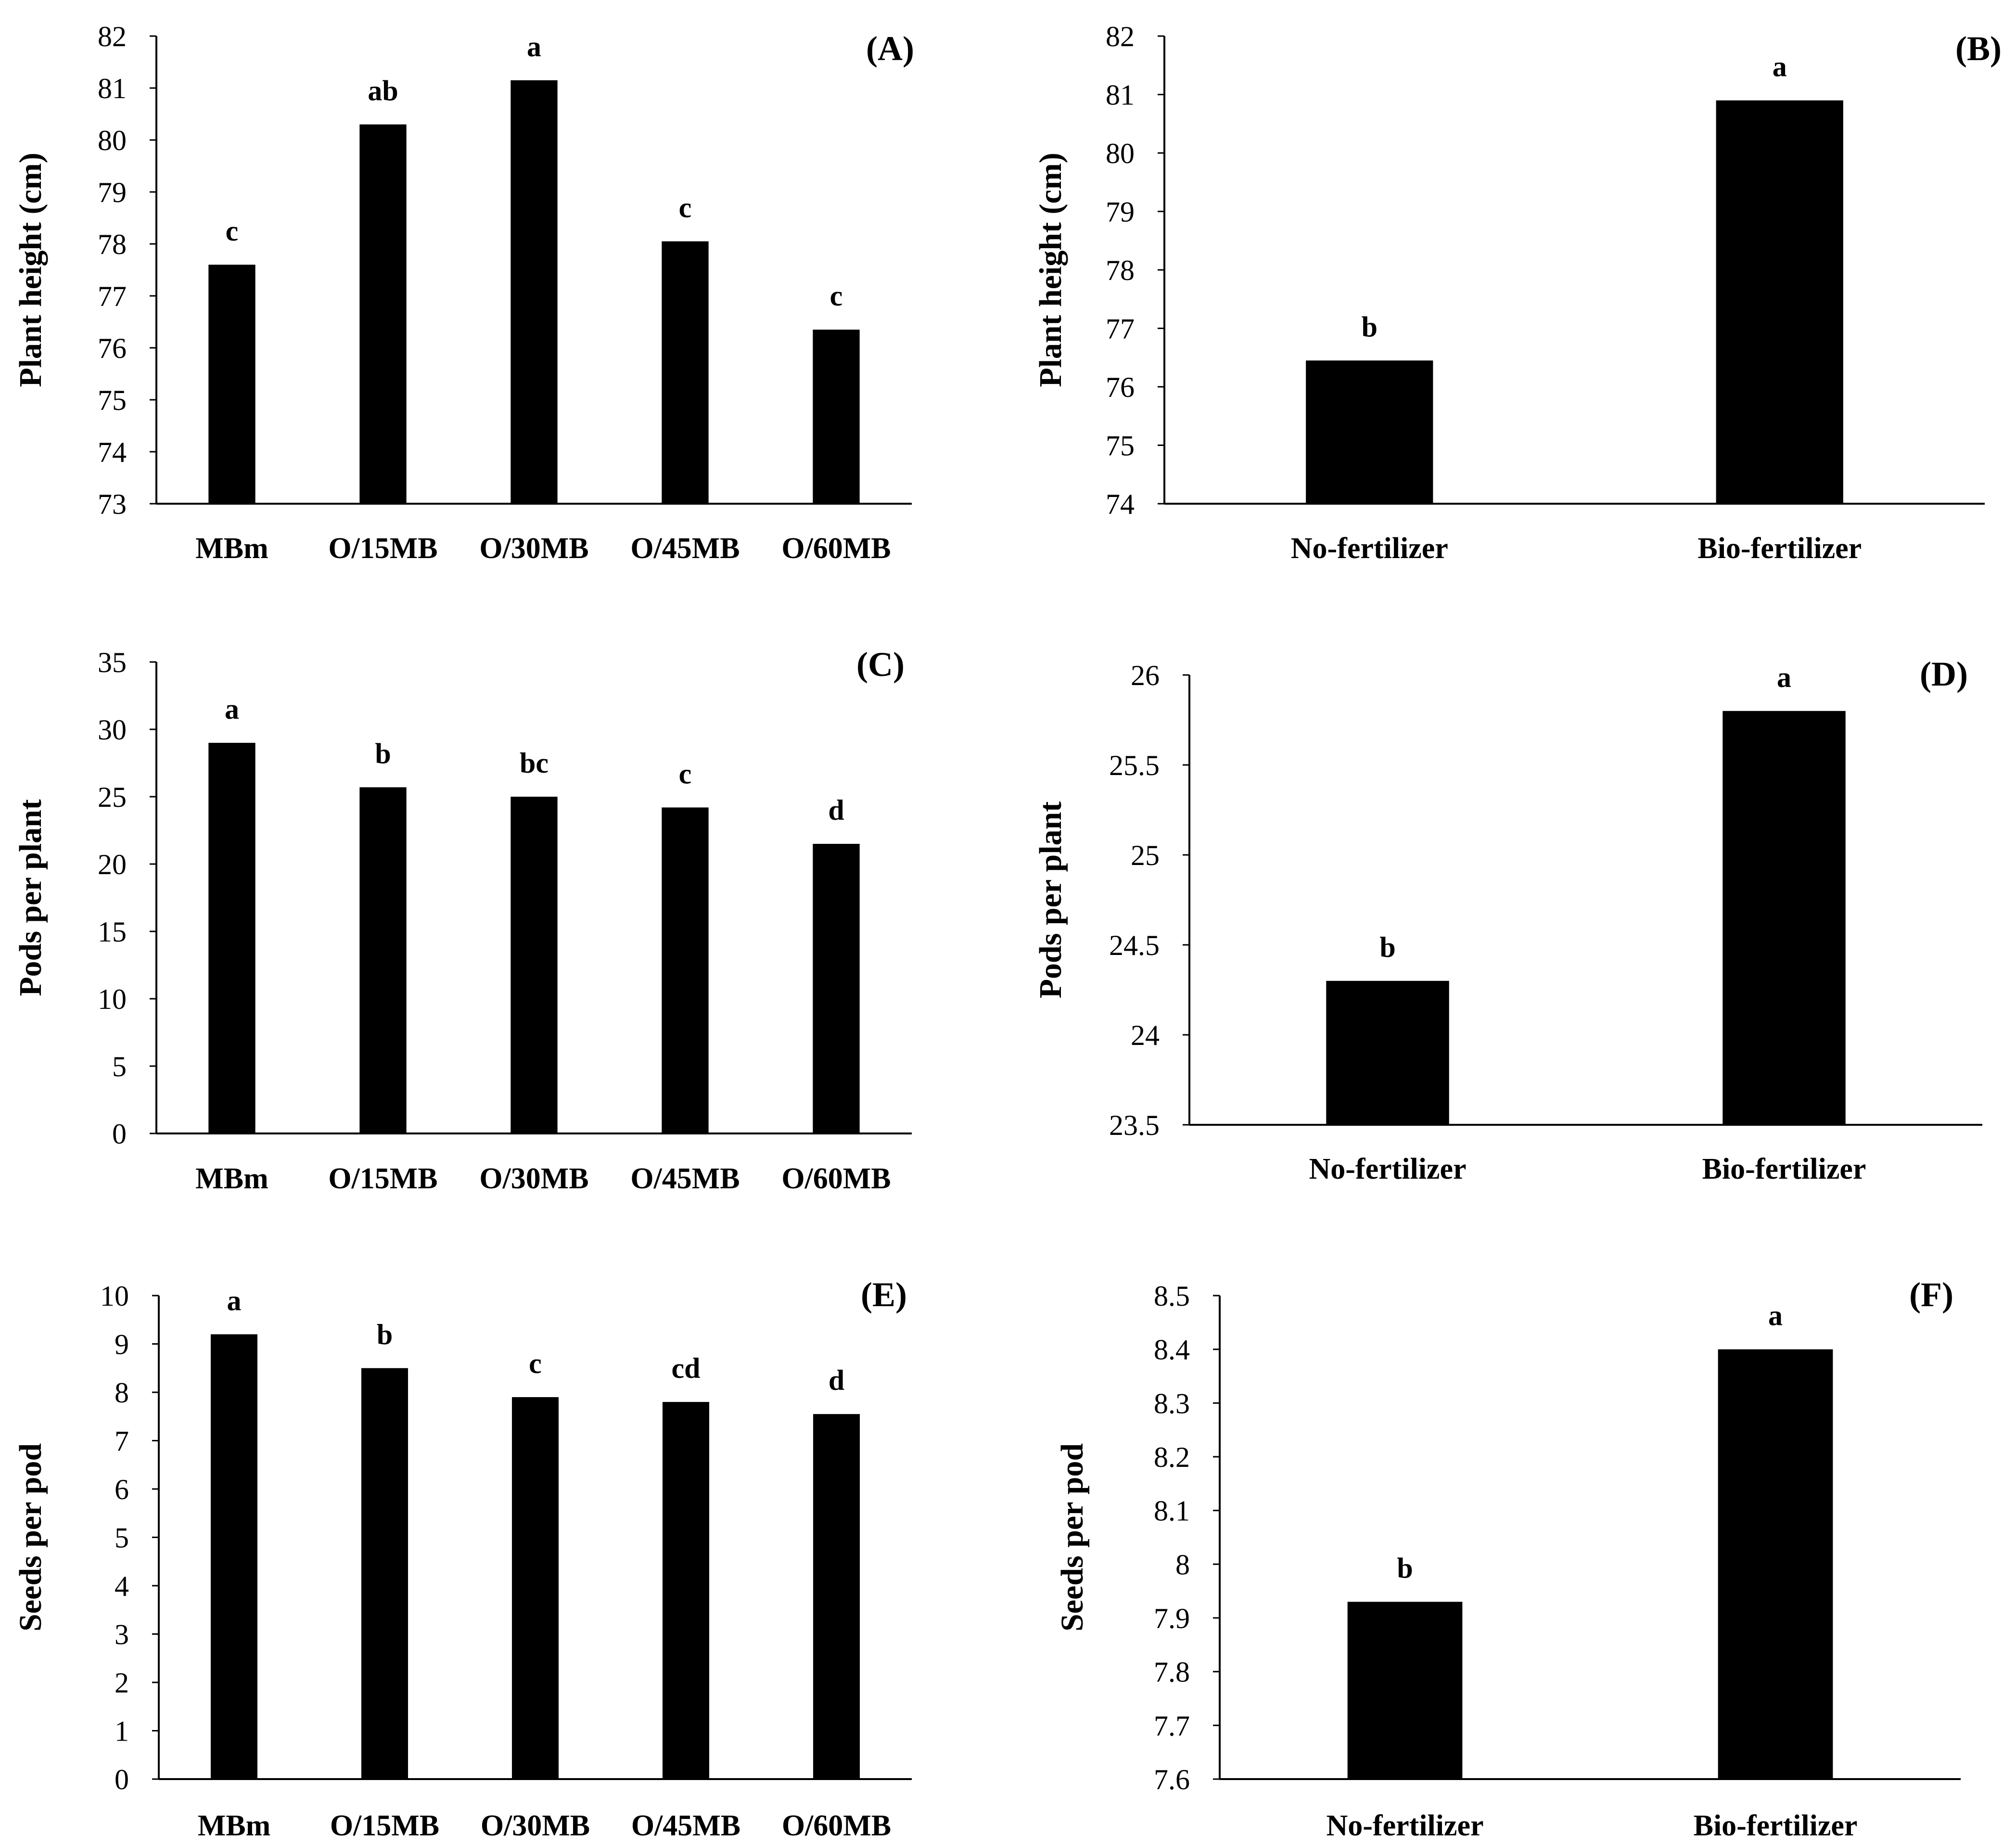  I want to click on y-axis-title: Pods per plant, so click(30, 897).